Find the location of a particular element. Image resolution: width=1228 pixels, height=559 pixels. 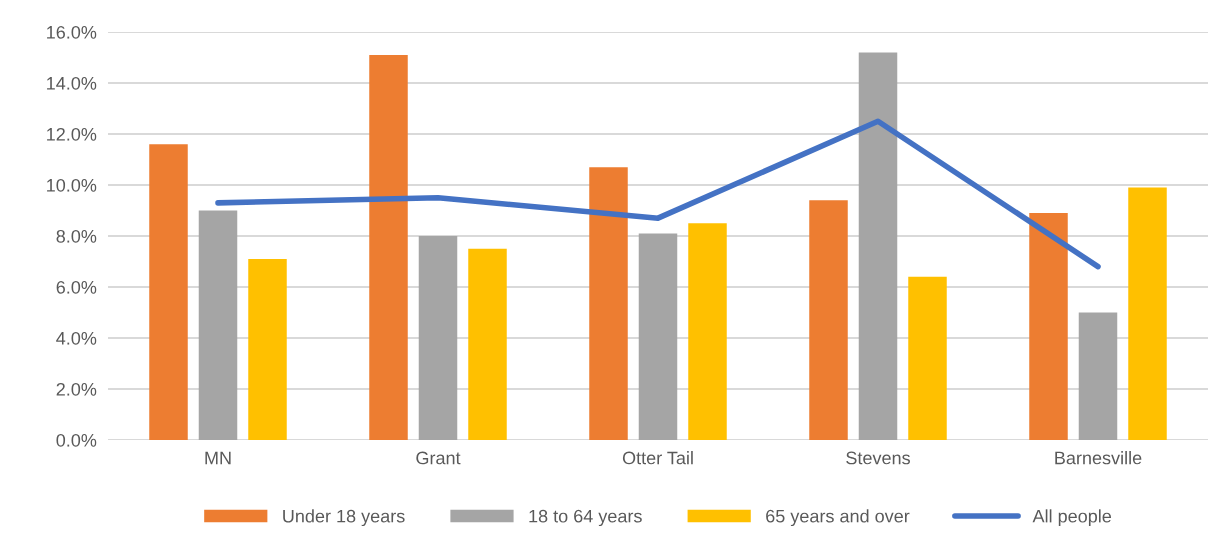

y-tick-label: 16.0% is located at coordinates (72, 32).